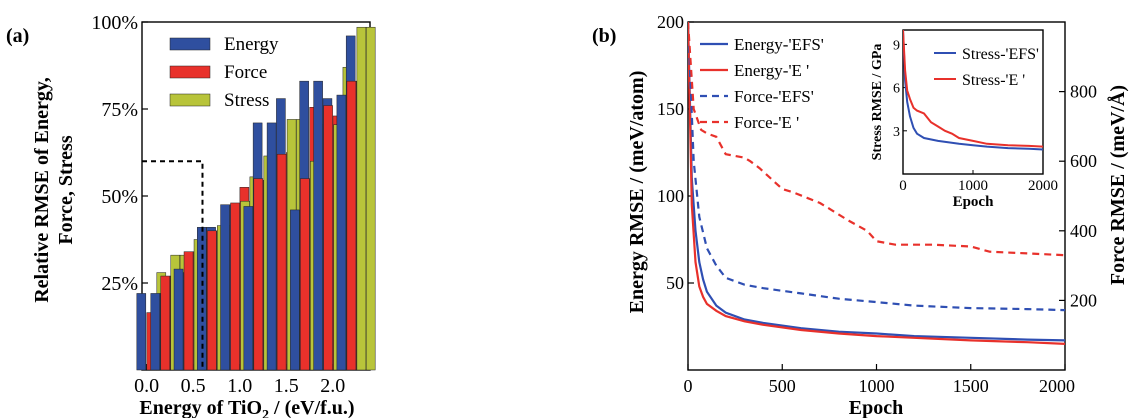  I want to click on panel-a-xlabel-sub: 2, so click(265, 413).